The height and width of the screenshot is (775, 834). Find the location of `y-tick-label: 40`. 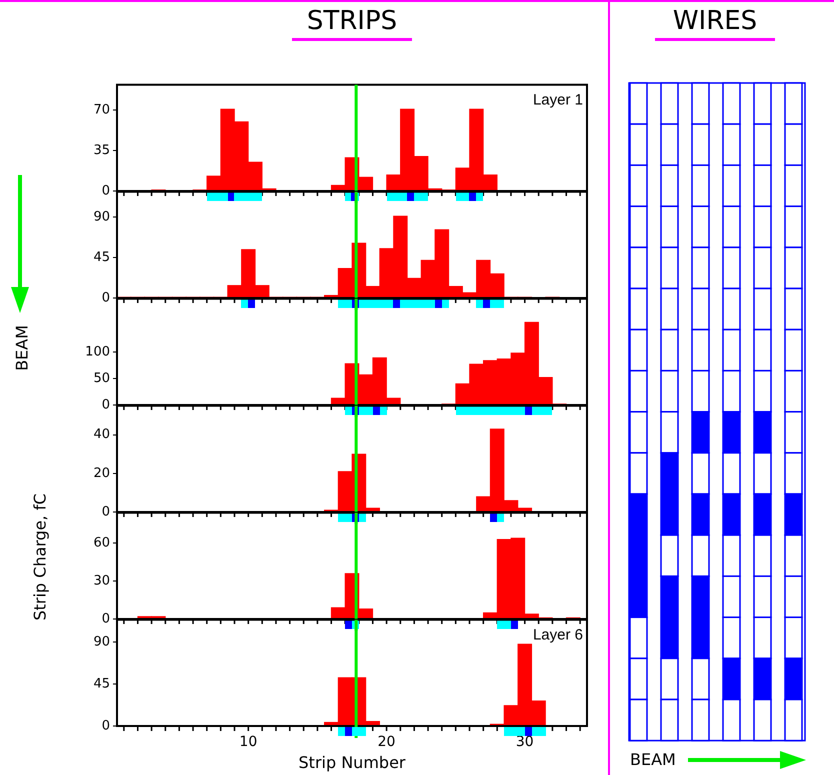

y-tick-label: 40 is located at coordinates (101, 434).